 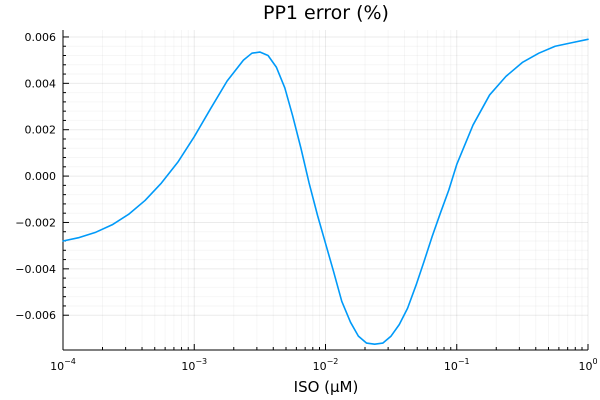 I want to click on chart-title: PP1 error (%), so click(x=326, y=13).